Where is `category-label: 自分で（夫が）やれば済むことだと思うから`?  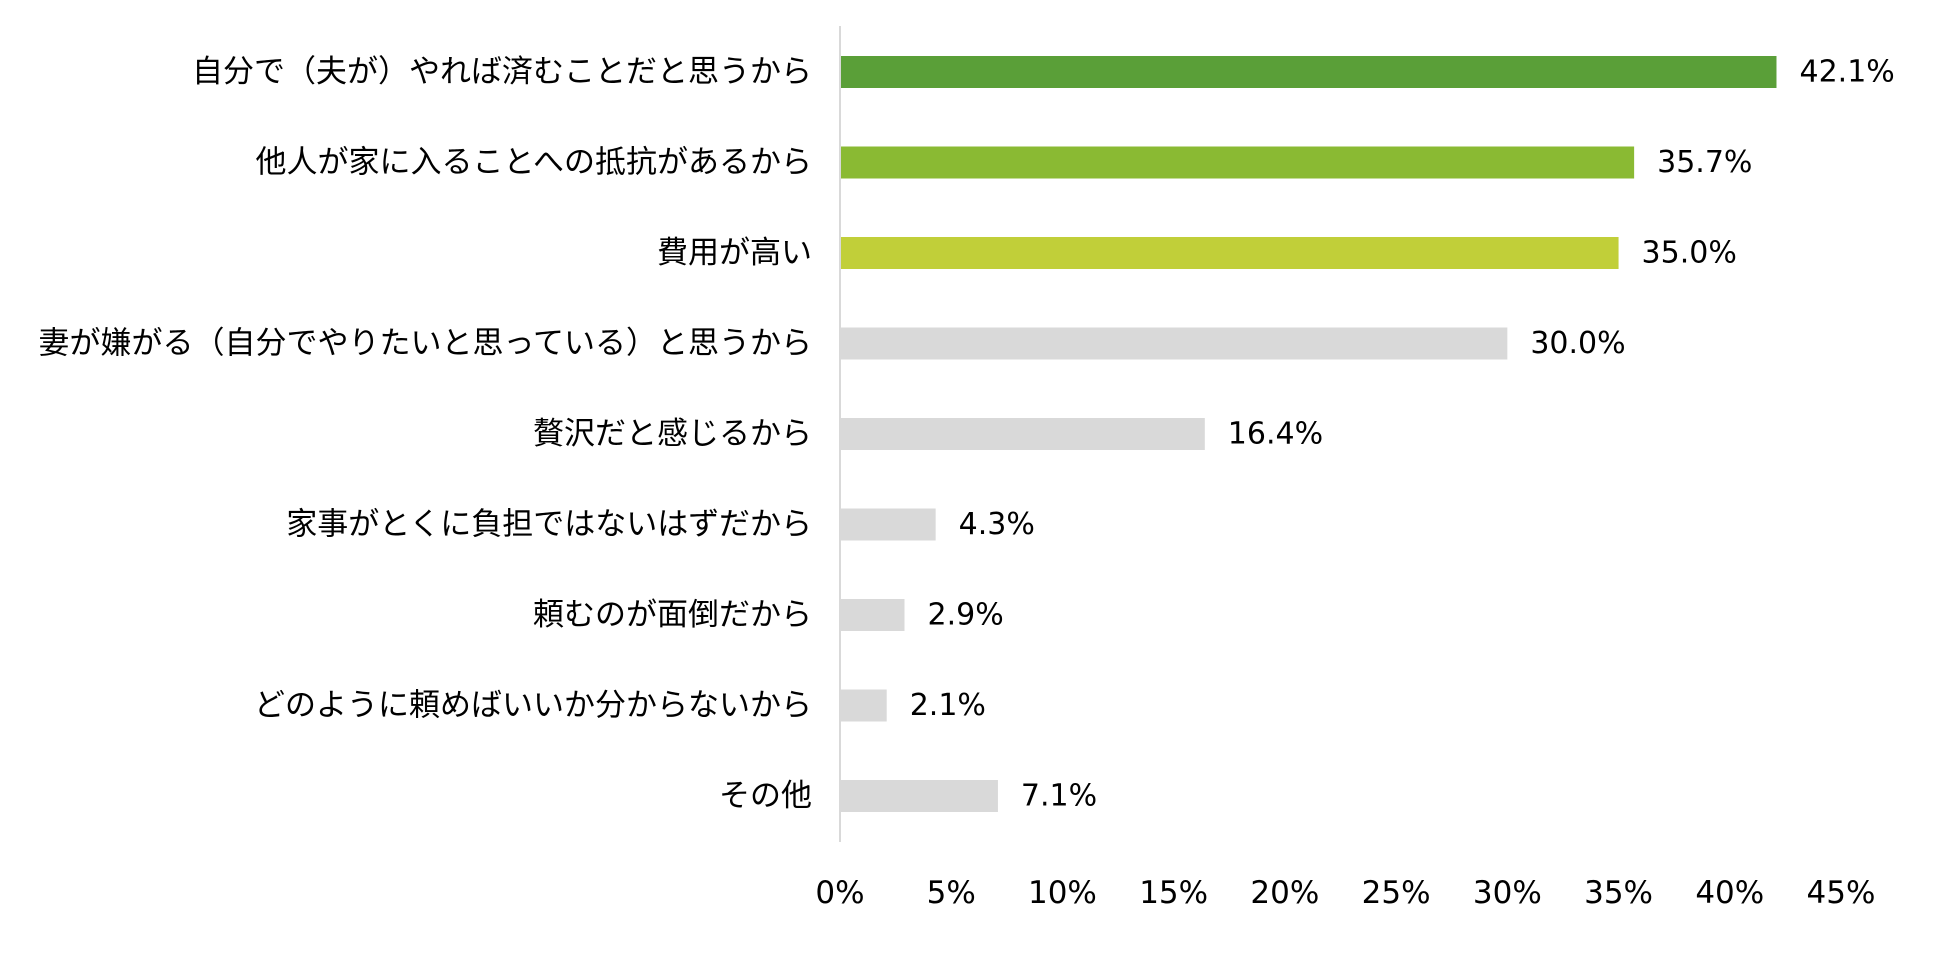
category-label: 自分で（夫が）やれば済むことだと思うから is located at coordinates (502, 72).